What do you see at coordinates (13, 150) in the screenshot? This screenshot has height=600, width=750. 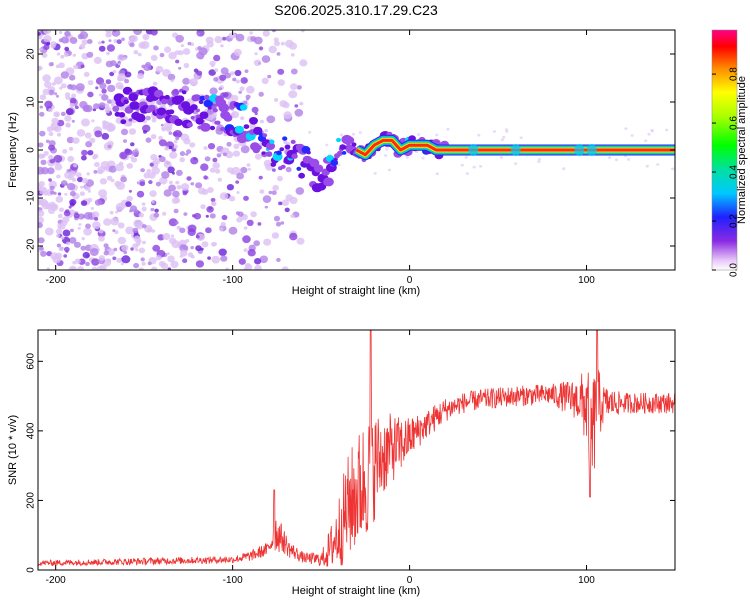 I see `spectrogram-y-label: Frequency (Hz)` at bounding box center [13, 150].